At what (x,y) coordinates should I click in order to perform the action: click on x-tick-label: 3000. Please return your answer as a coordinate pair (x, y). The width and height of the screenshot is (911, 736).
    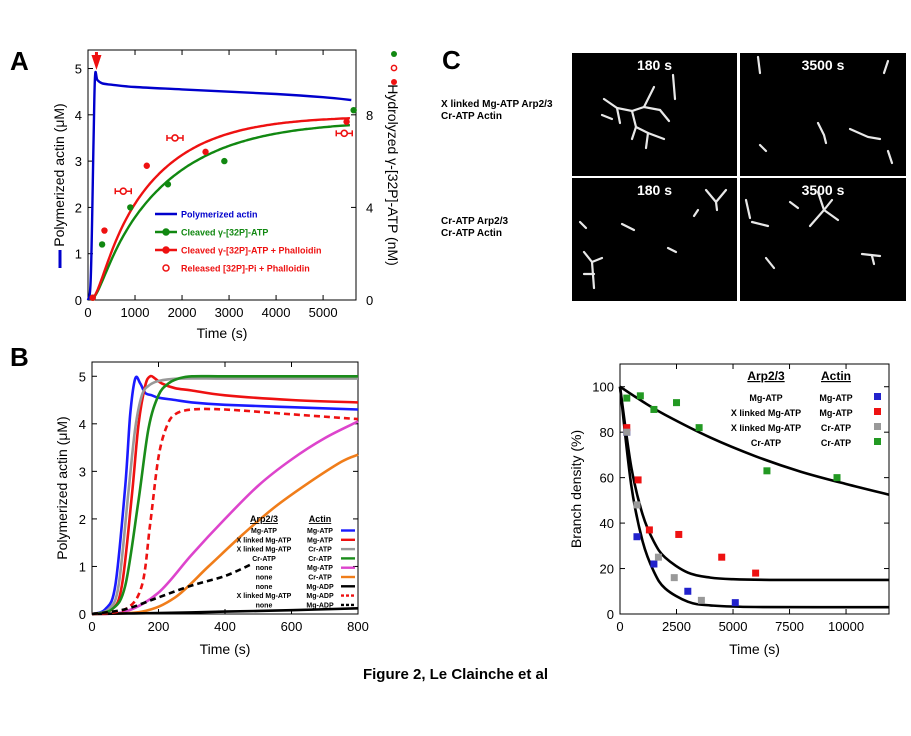
    Looking at the image, I should click on (229, 312).